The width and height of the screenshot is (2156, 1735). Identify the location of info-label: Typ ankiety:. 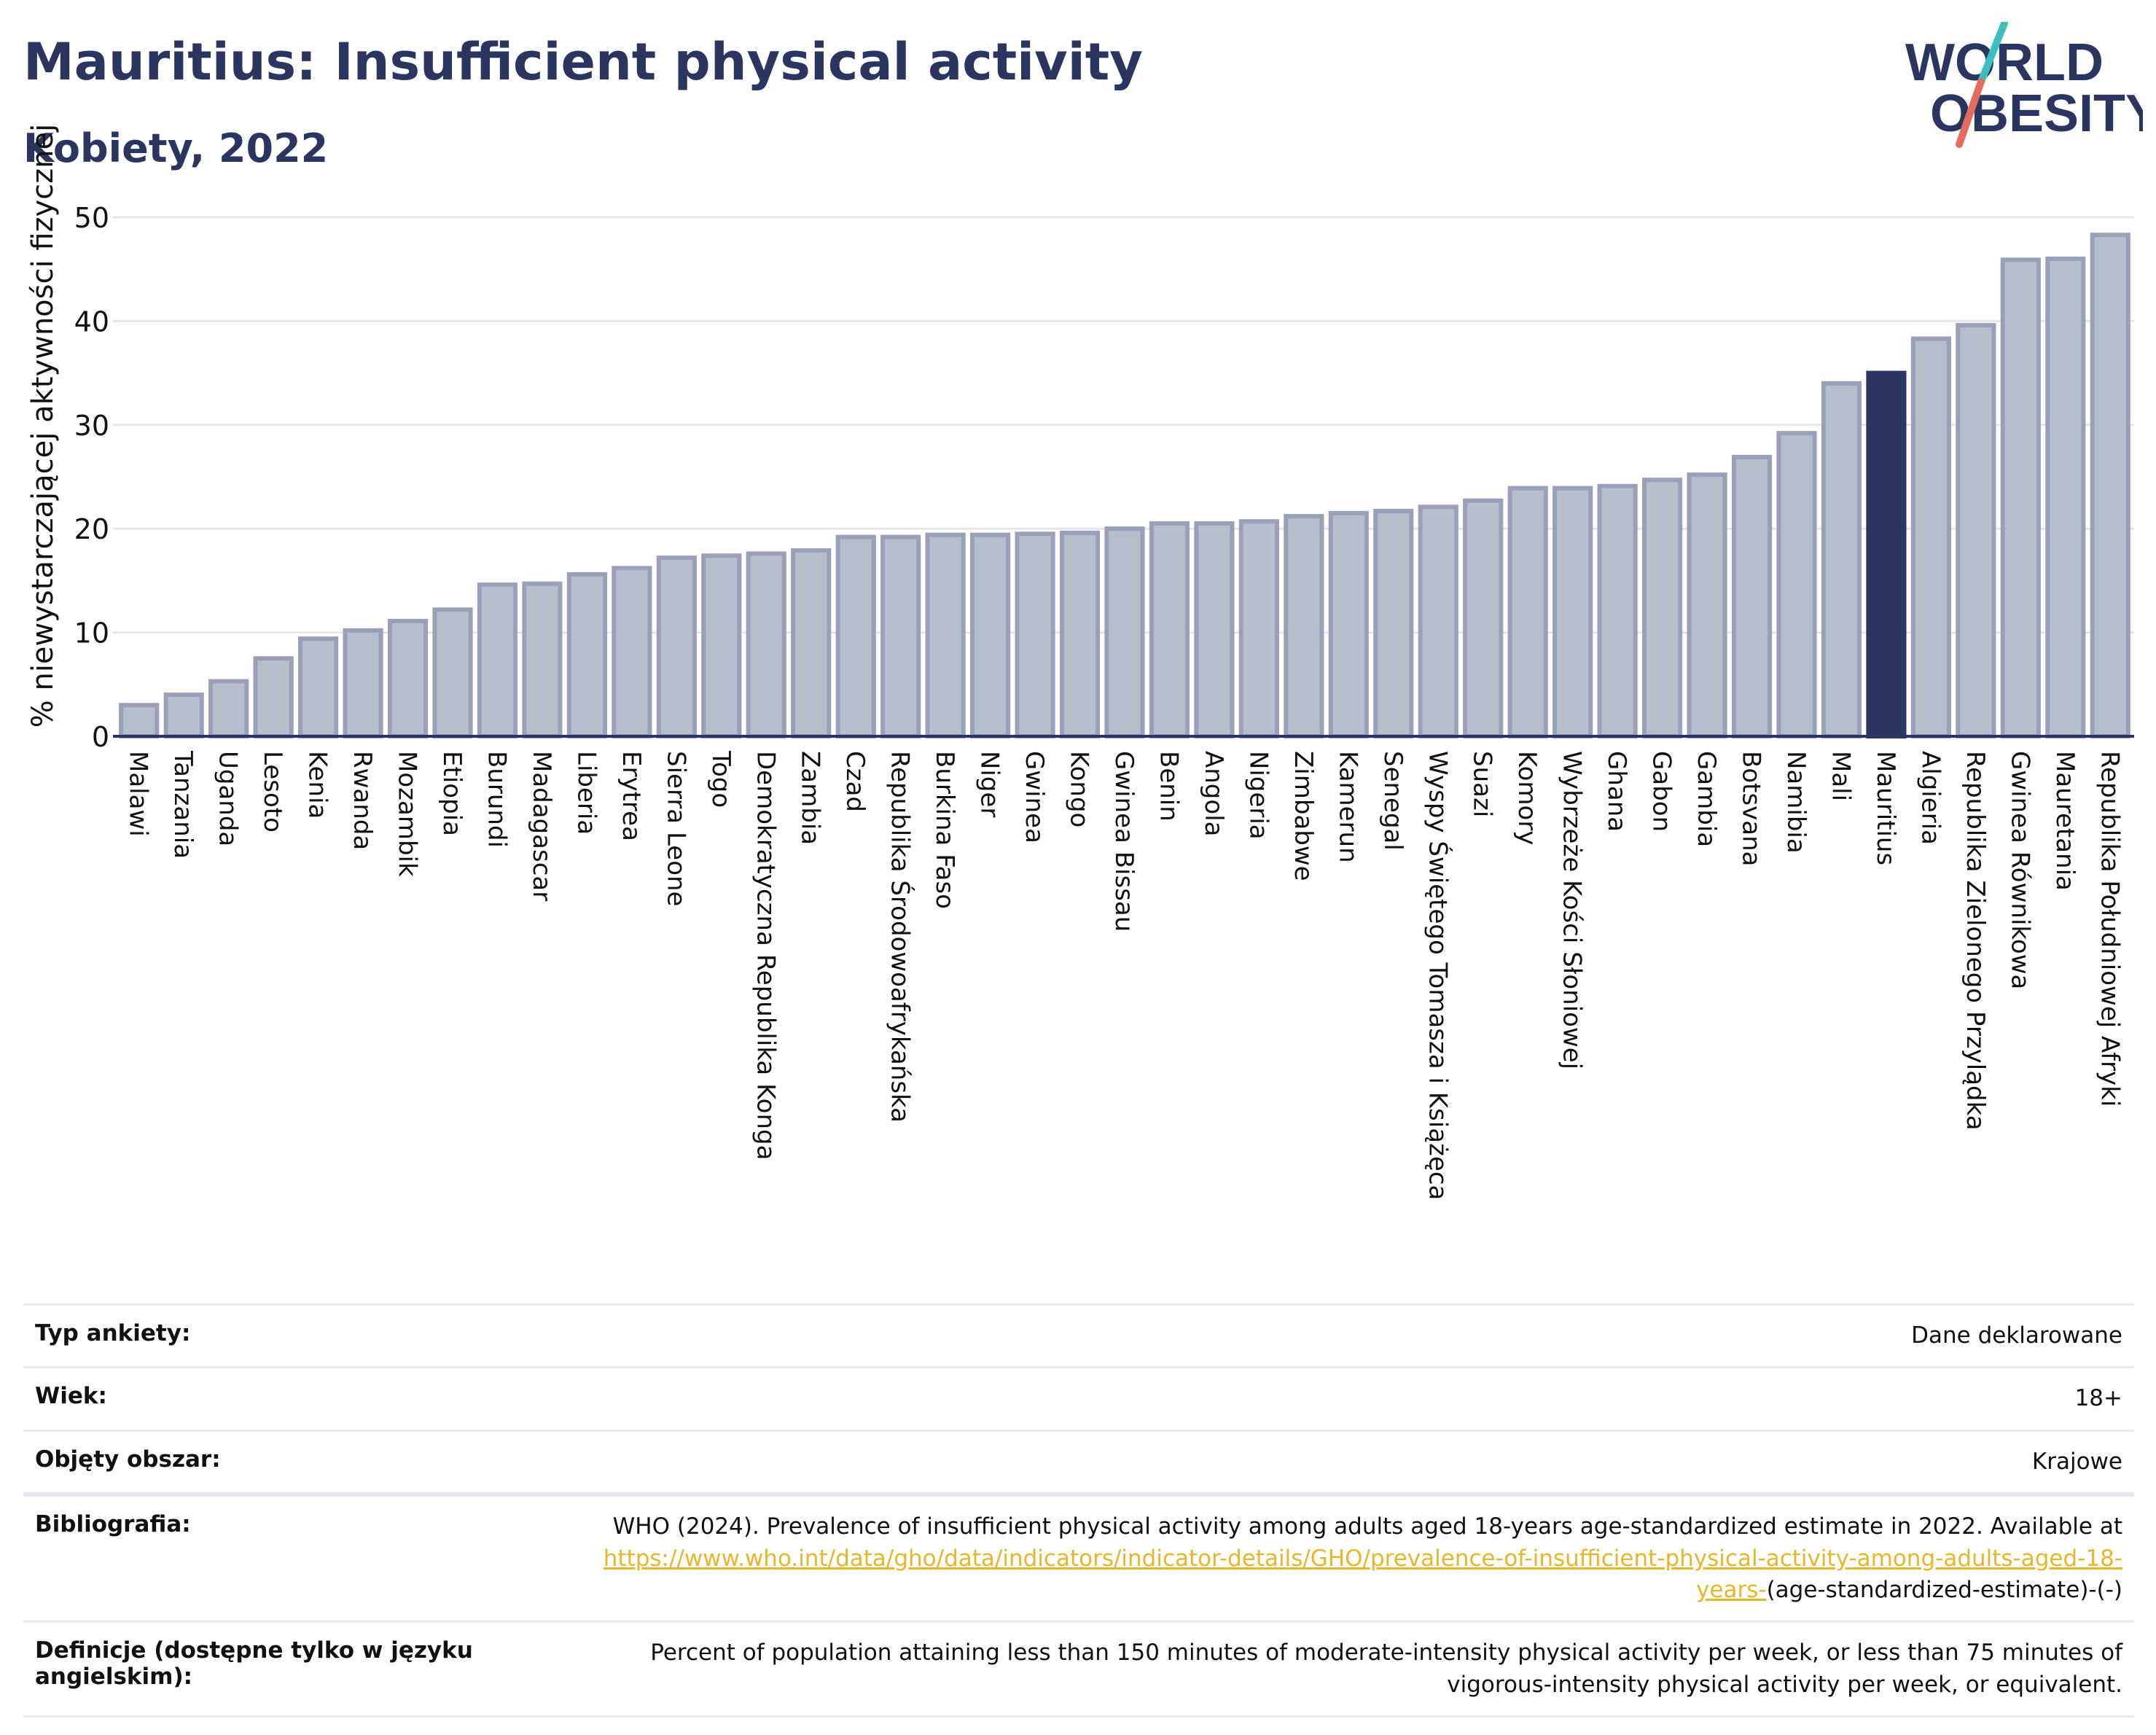
(113, 1333).